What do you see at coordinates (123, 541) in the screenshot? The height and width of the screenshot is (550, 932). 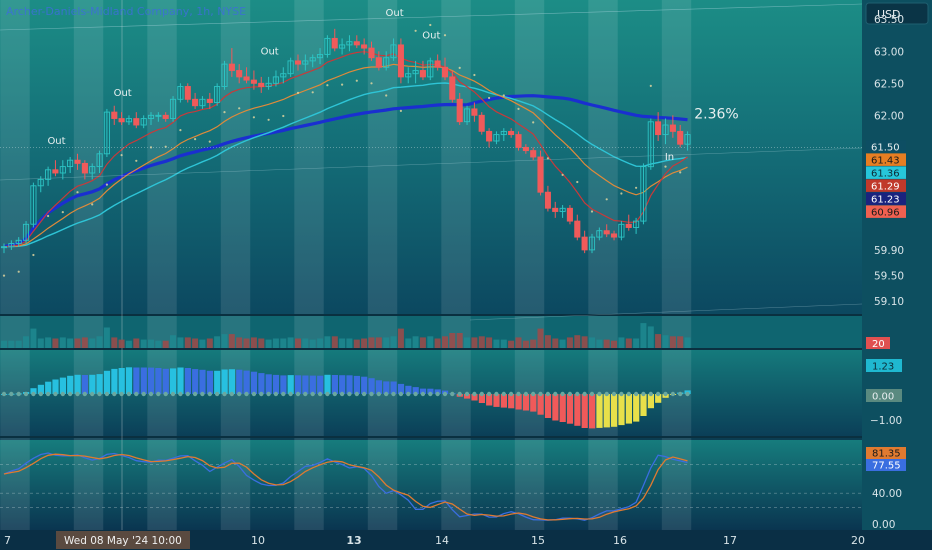 I see `crosshair-time-label: Wed 08 May '24 10:00` at bounding box center [123, 541].